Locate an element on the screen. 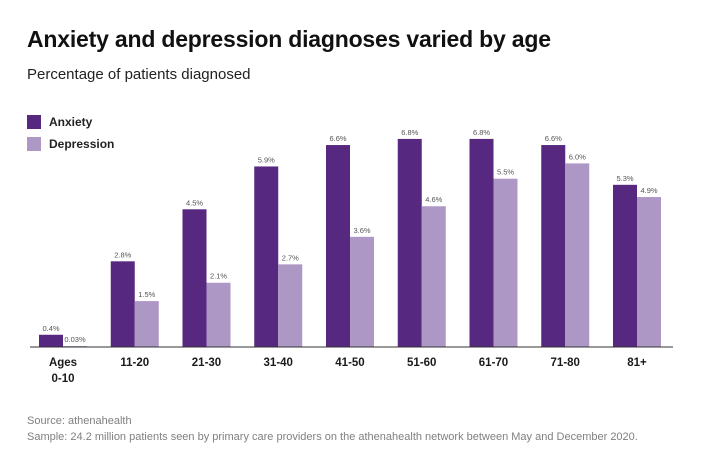  legend-item-depression: Depression is located at coordinates (70, 144).